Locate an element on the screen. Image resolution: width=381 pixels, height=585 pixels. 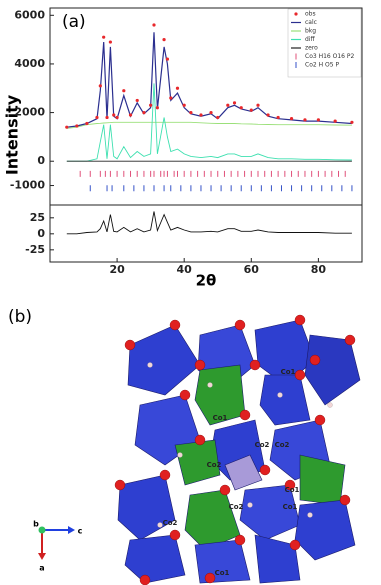
legend-label: Co2 H O5 P is located at coordinates (322, 65).